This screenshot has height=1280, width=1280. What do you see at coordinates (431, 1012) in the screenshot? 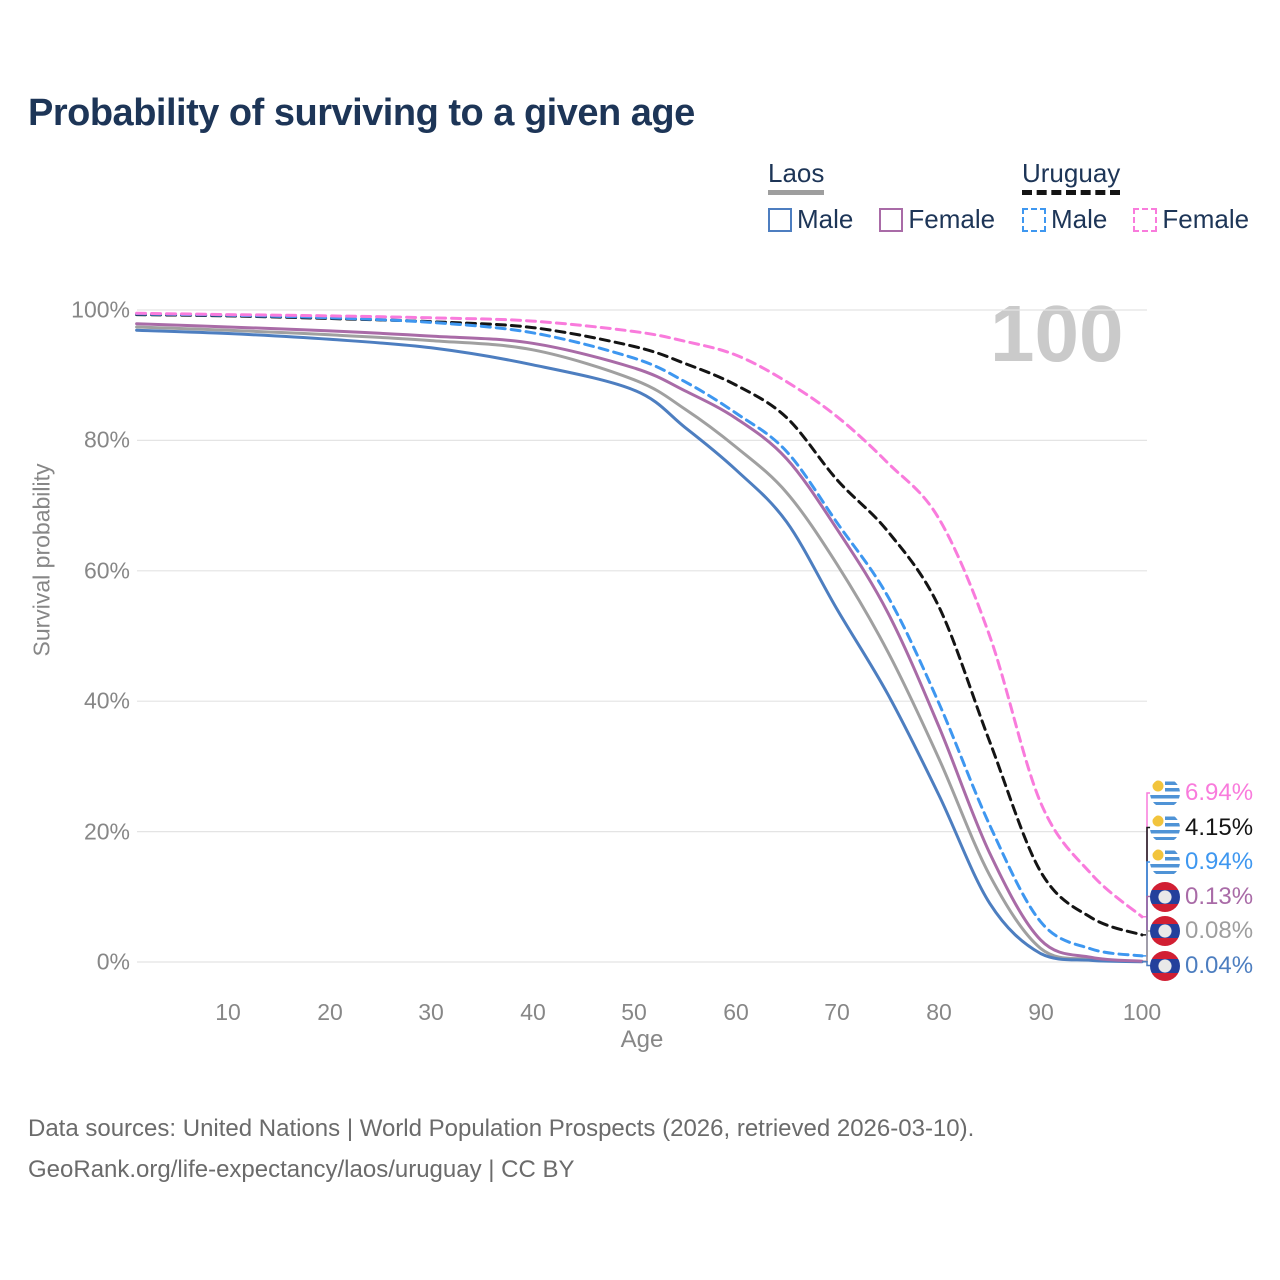
I see `x-tick-30: 30` at bounding box center [431, 1012].